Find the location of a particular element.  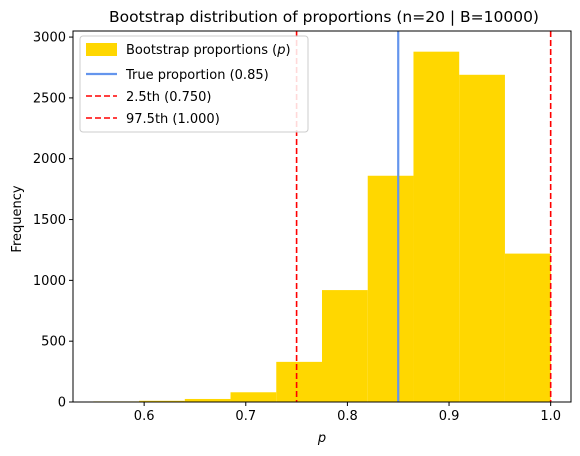

x-tick-label: 1.0 is located at coordinates (550, 416).